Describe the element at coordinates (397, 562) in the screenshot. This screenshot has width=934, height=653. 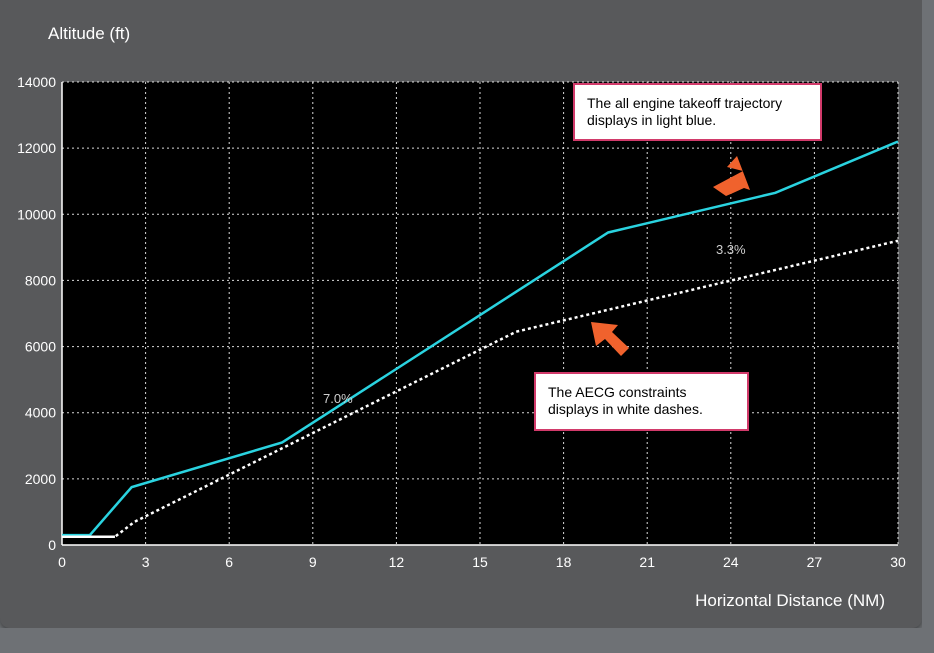
I see `x-tick-label: 12` at that location.